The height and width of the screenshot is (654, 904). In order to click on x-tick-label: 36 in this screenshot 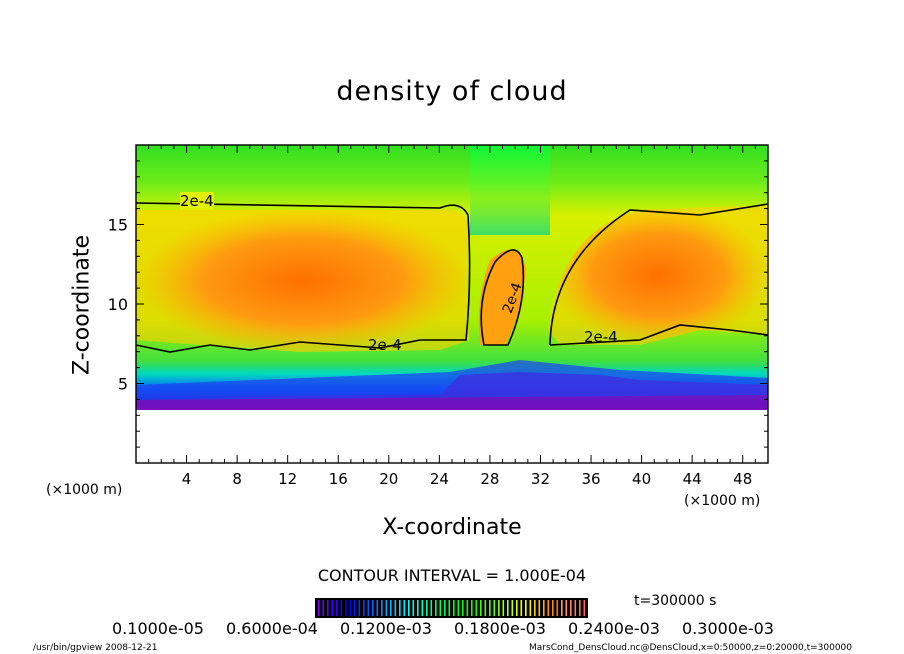, I will do `click(590, 479)`.